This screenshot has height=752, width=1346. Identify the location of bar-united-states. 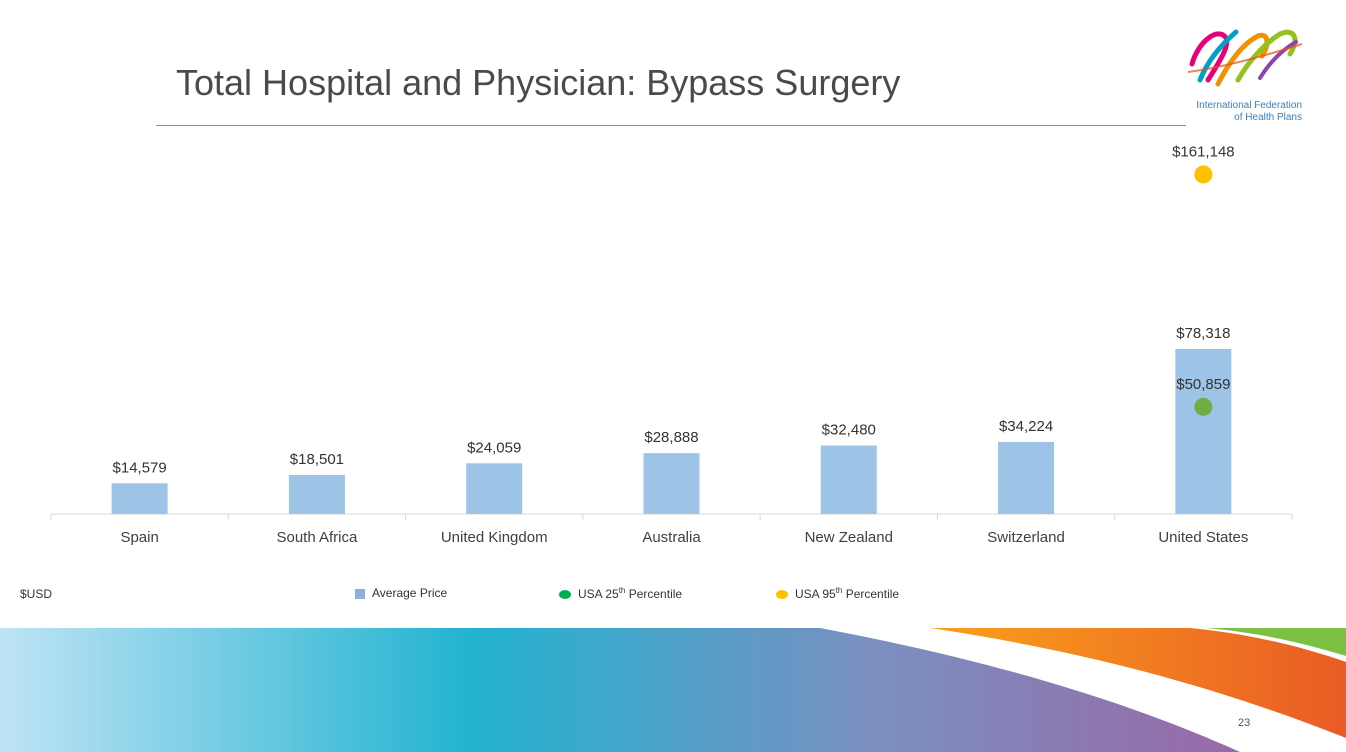
(1203, 431).